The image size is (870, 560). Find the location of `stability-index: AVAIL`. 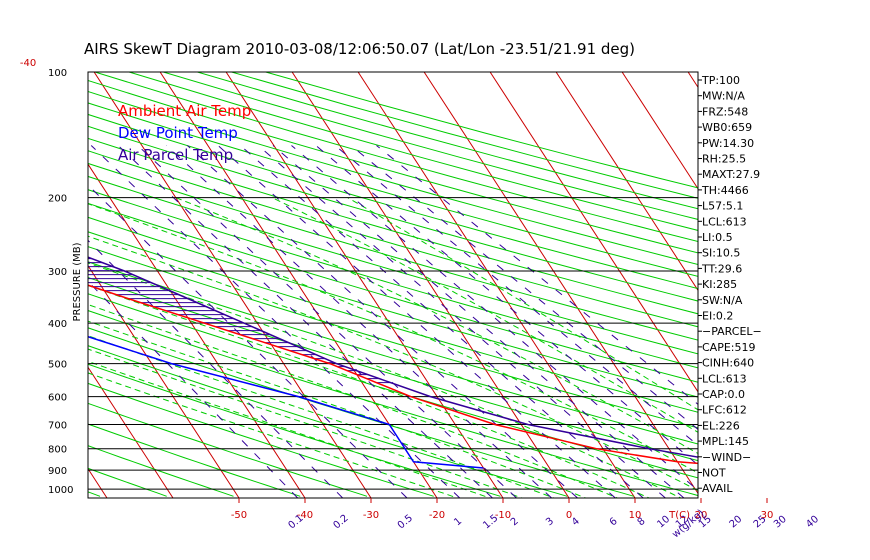

stability-index: AVAIL is located at coordinates (717, 488).